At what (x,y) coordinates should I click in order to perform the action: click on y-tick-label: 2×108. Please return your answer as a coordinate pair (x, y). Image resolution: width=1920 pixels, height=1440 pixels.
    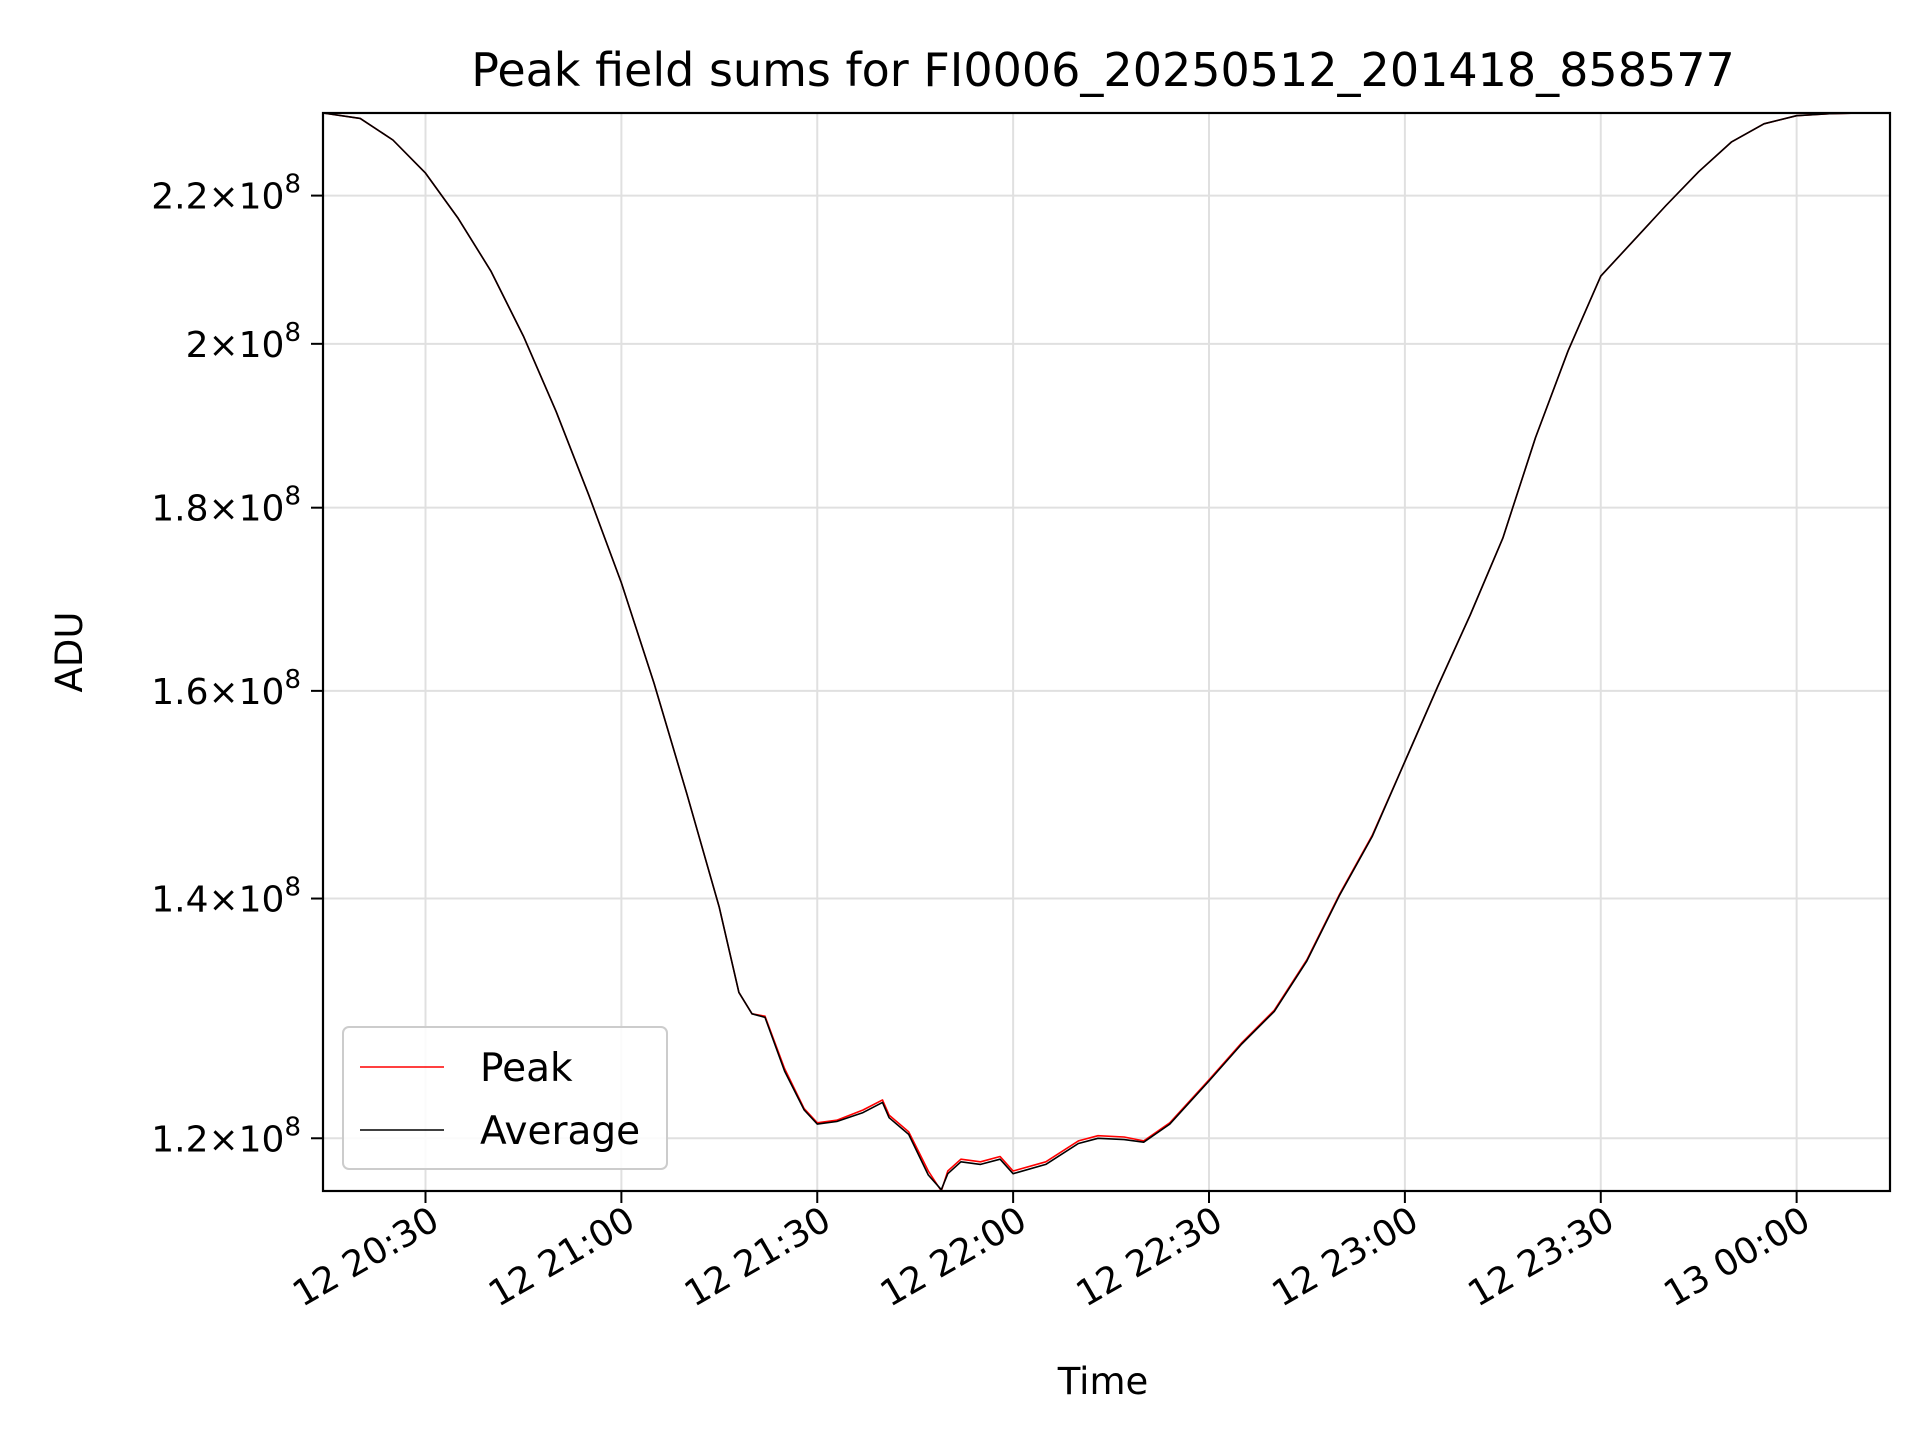
    Looking at the image, I should click on (243, 342).